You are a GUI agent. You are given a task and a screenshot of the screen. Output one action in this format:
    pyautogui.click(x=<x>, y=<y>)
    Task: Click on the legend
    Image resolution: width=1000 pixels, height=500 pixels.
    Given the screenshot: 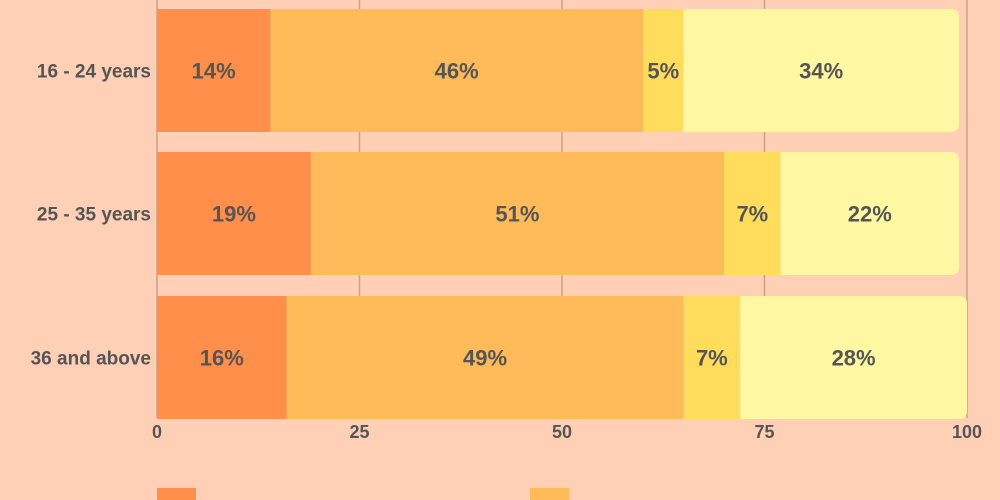 What is the action you would take?
    pyautogui.click(x=363, y=494)
    